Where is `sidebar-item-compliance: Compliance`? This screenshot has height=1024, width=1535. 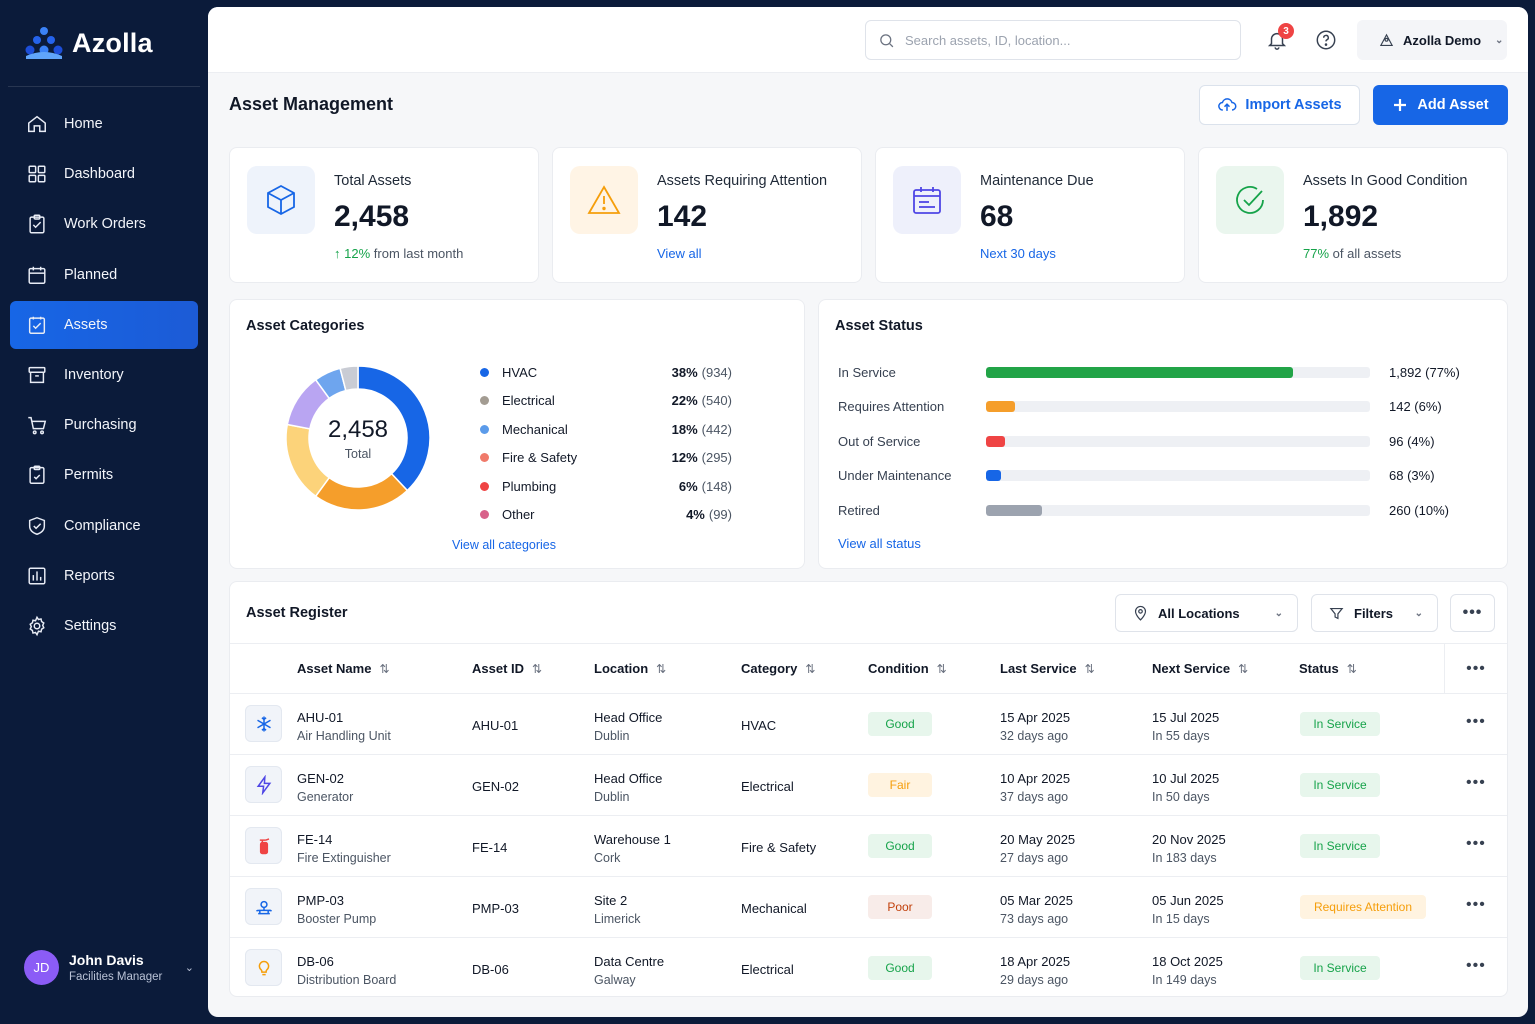
sidebar-item-compliance: Compliance is located at coordinates (104, 526).